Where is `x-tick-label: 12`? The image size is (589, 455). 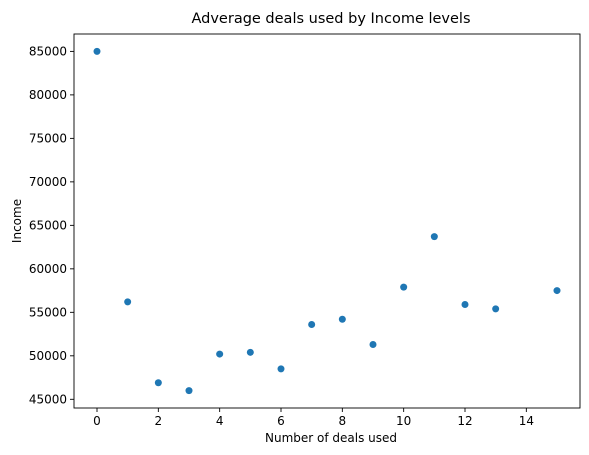
x-tick-label: 12 is located at coordinates (464, 421).